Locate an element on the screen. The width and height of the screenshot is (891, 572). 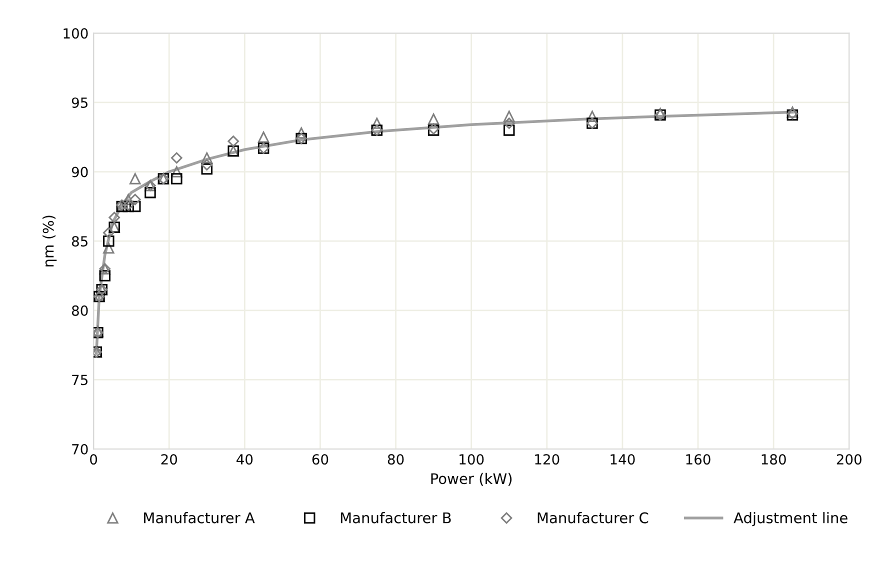
x-tick-label: 160 is located at coordinates (698, 459).